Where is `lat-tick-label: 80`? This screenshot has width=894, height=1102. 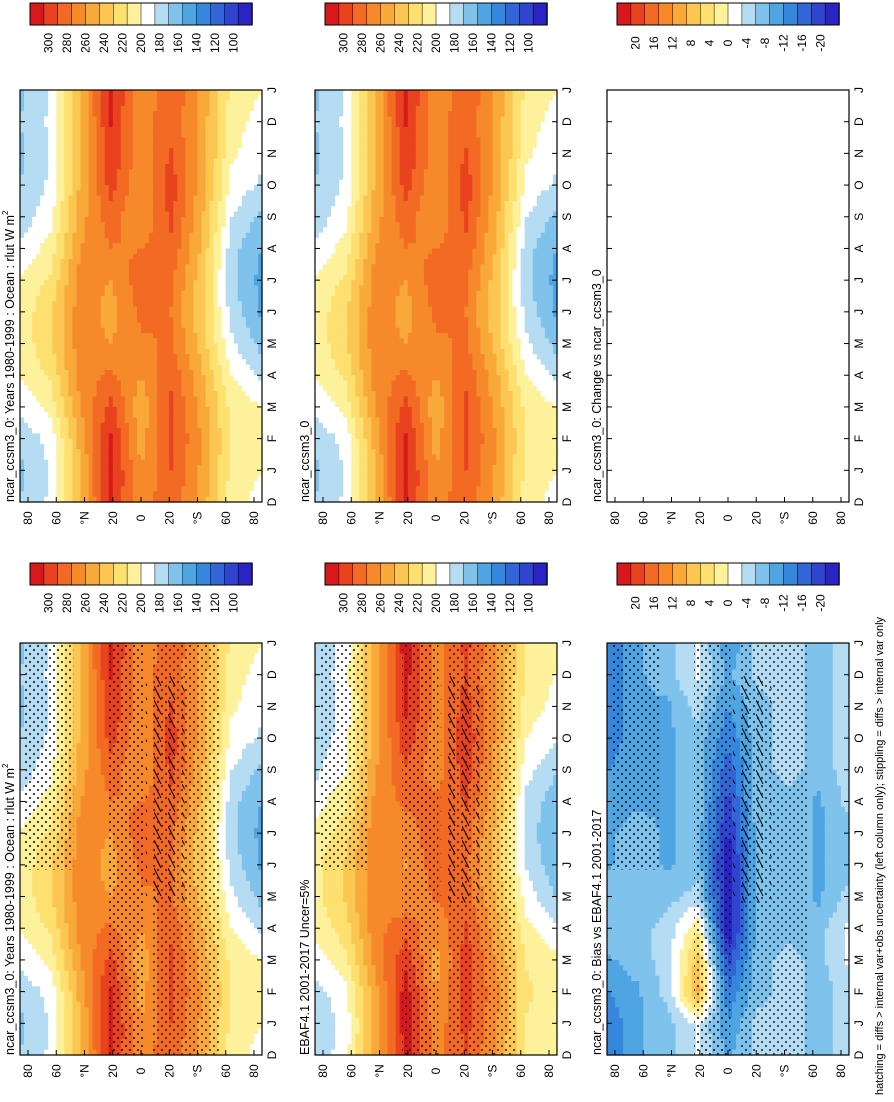 lat-tick-label: 80 is located at coordinates (28, 1071).